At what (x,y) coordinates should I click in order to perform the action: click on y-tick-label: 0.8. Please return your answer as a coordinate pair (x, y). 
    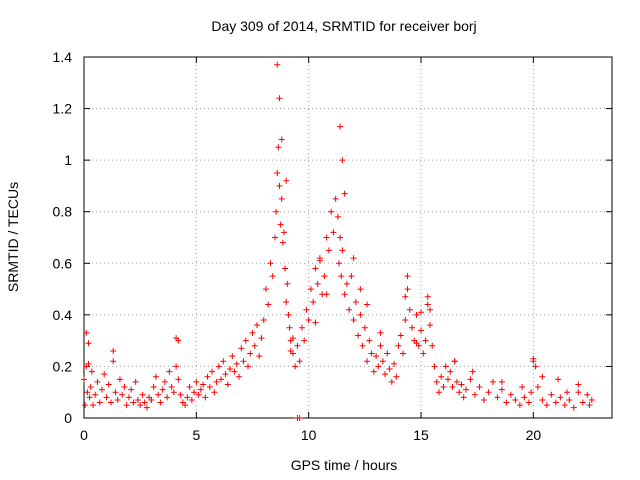
    Looking at the image, I should click on (63, 212).